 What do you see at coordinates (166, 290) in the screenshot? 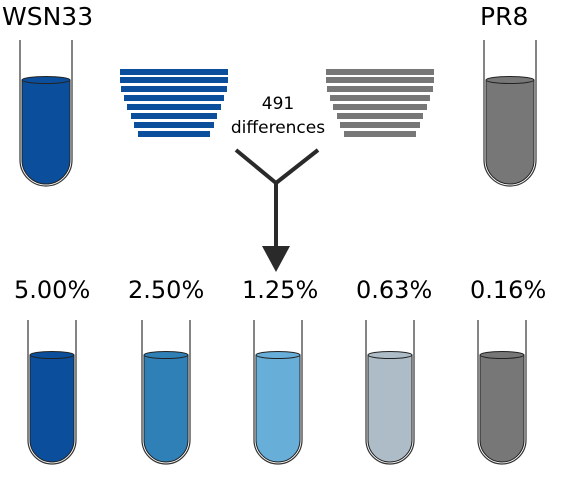
I see `mixture-percent-2: 2.50%` at bounding box center [166, 290].